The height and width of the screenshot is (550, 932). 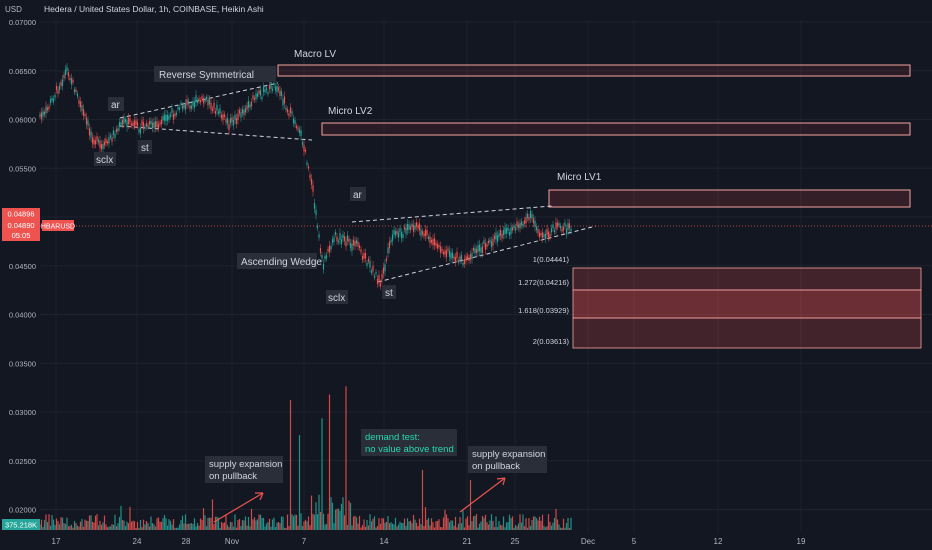 I want to click on supply-note-2-bg, so click(x=507, y=459).